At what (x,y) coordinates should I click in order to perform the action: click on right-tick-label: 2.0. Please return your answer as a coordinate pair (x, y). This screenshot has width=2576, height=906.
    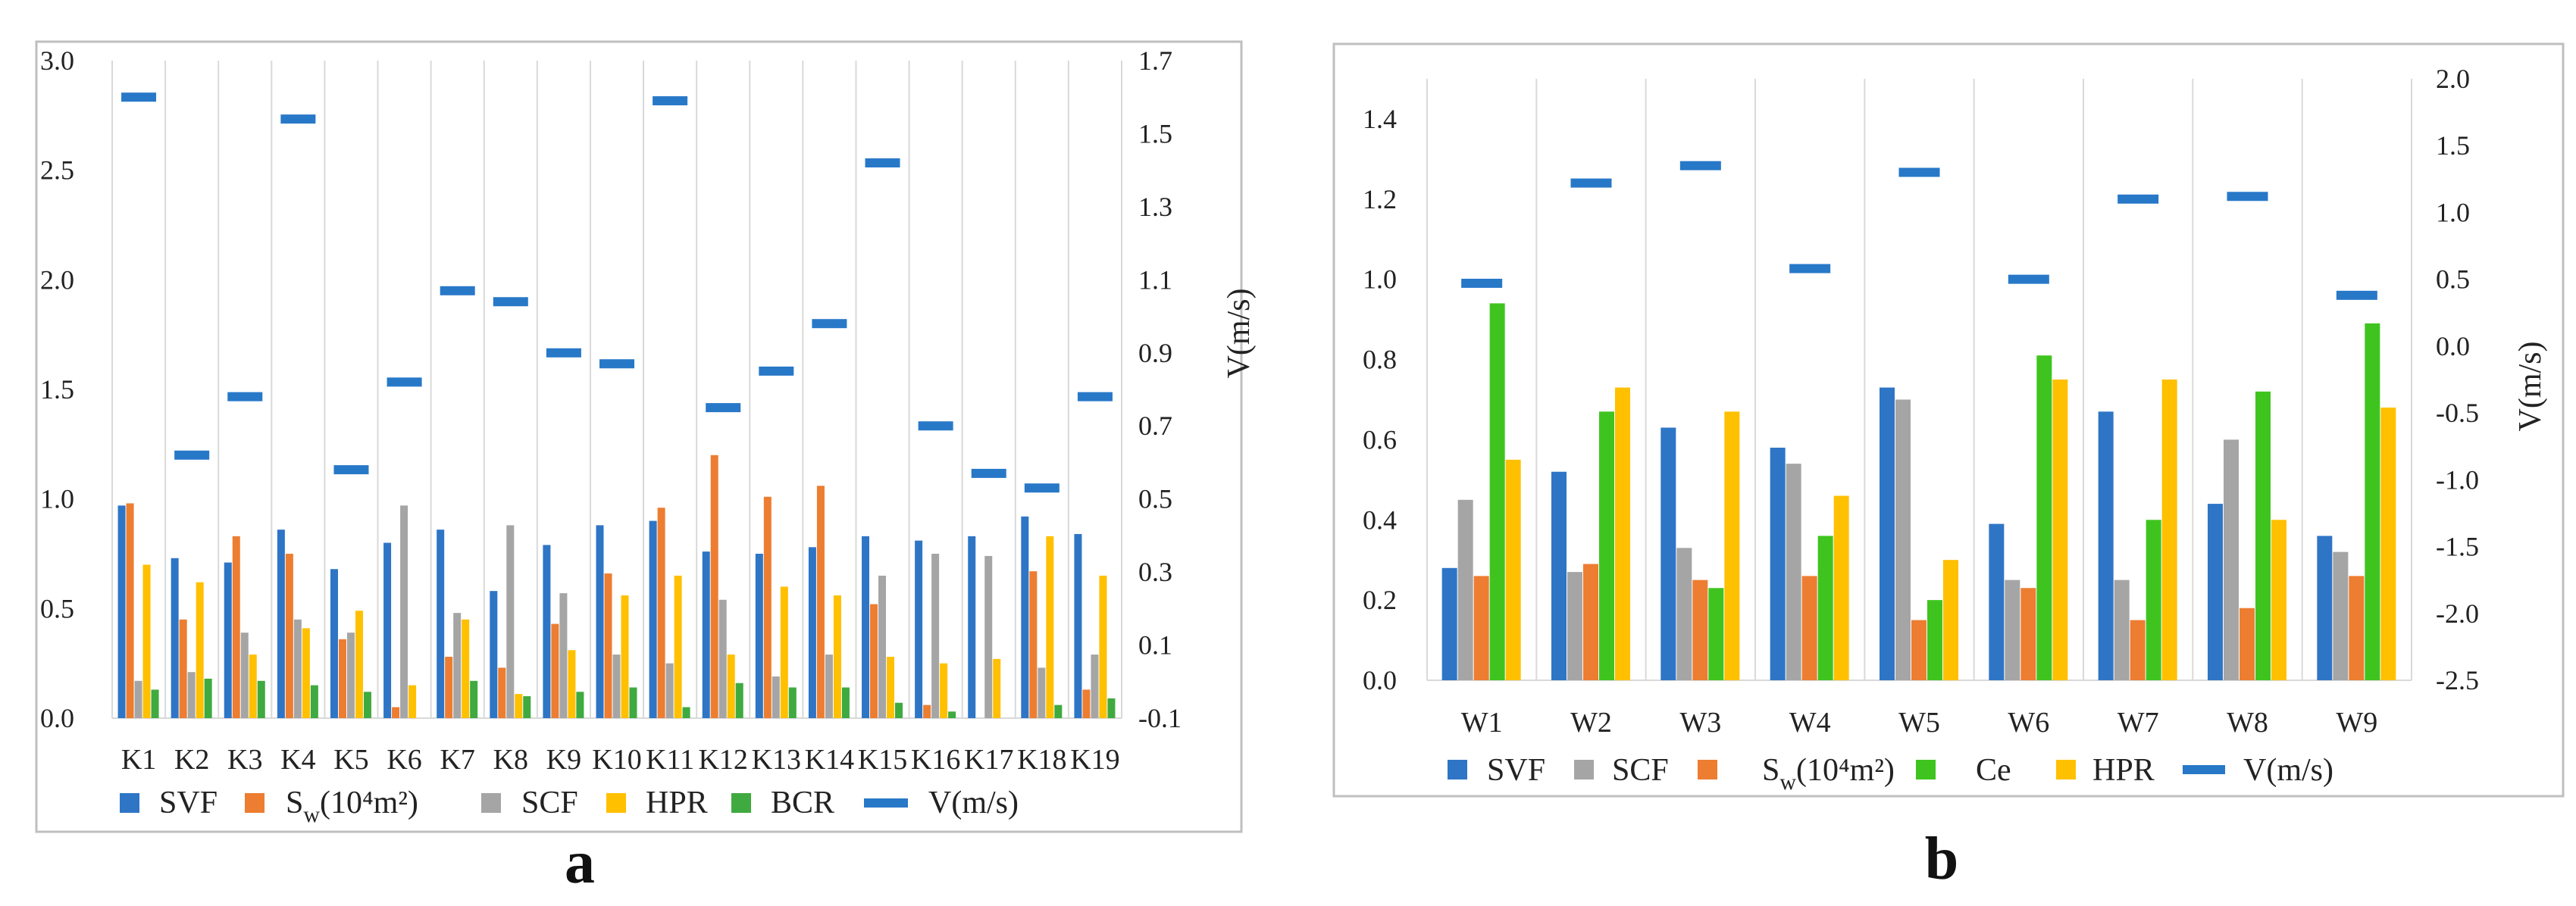
    Looking at the image, I should click on (2453, 79).